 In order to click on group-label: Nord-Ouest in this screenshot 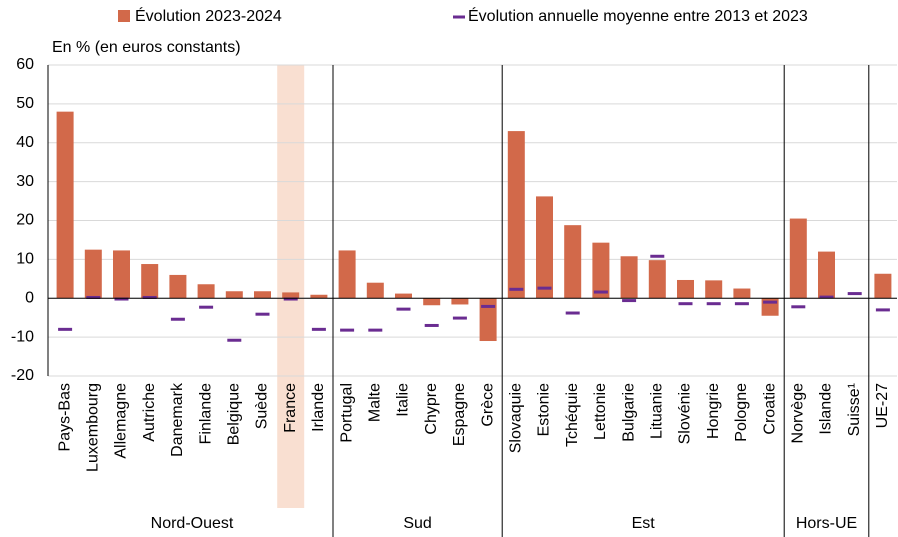, I will do `click(192, 523)`.